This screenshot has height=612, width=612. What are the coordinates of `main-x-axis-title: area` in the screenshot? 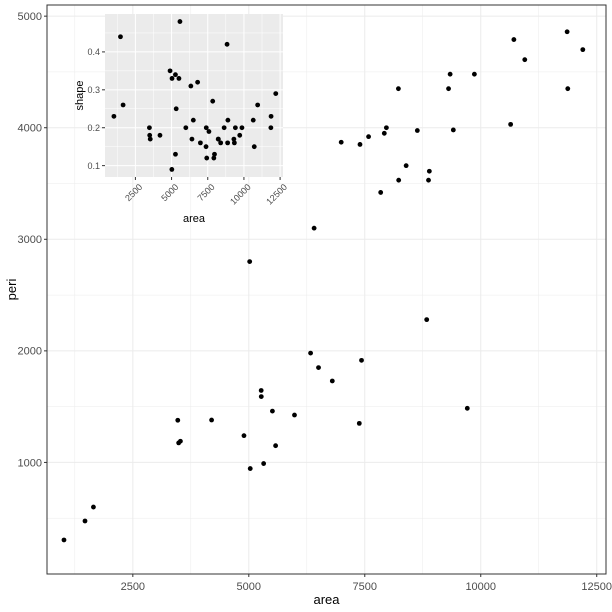 It's located at (326, 599).